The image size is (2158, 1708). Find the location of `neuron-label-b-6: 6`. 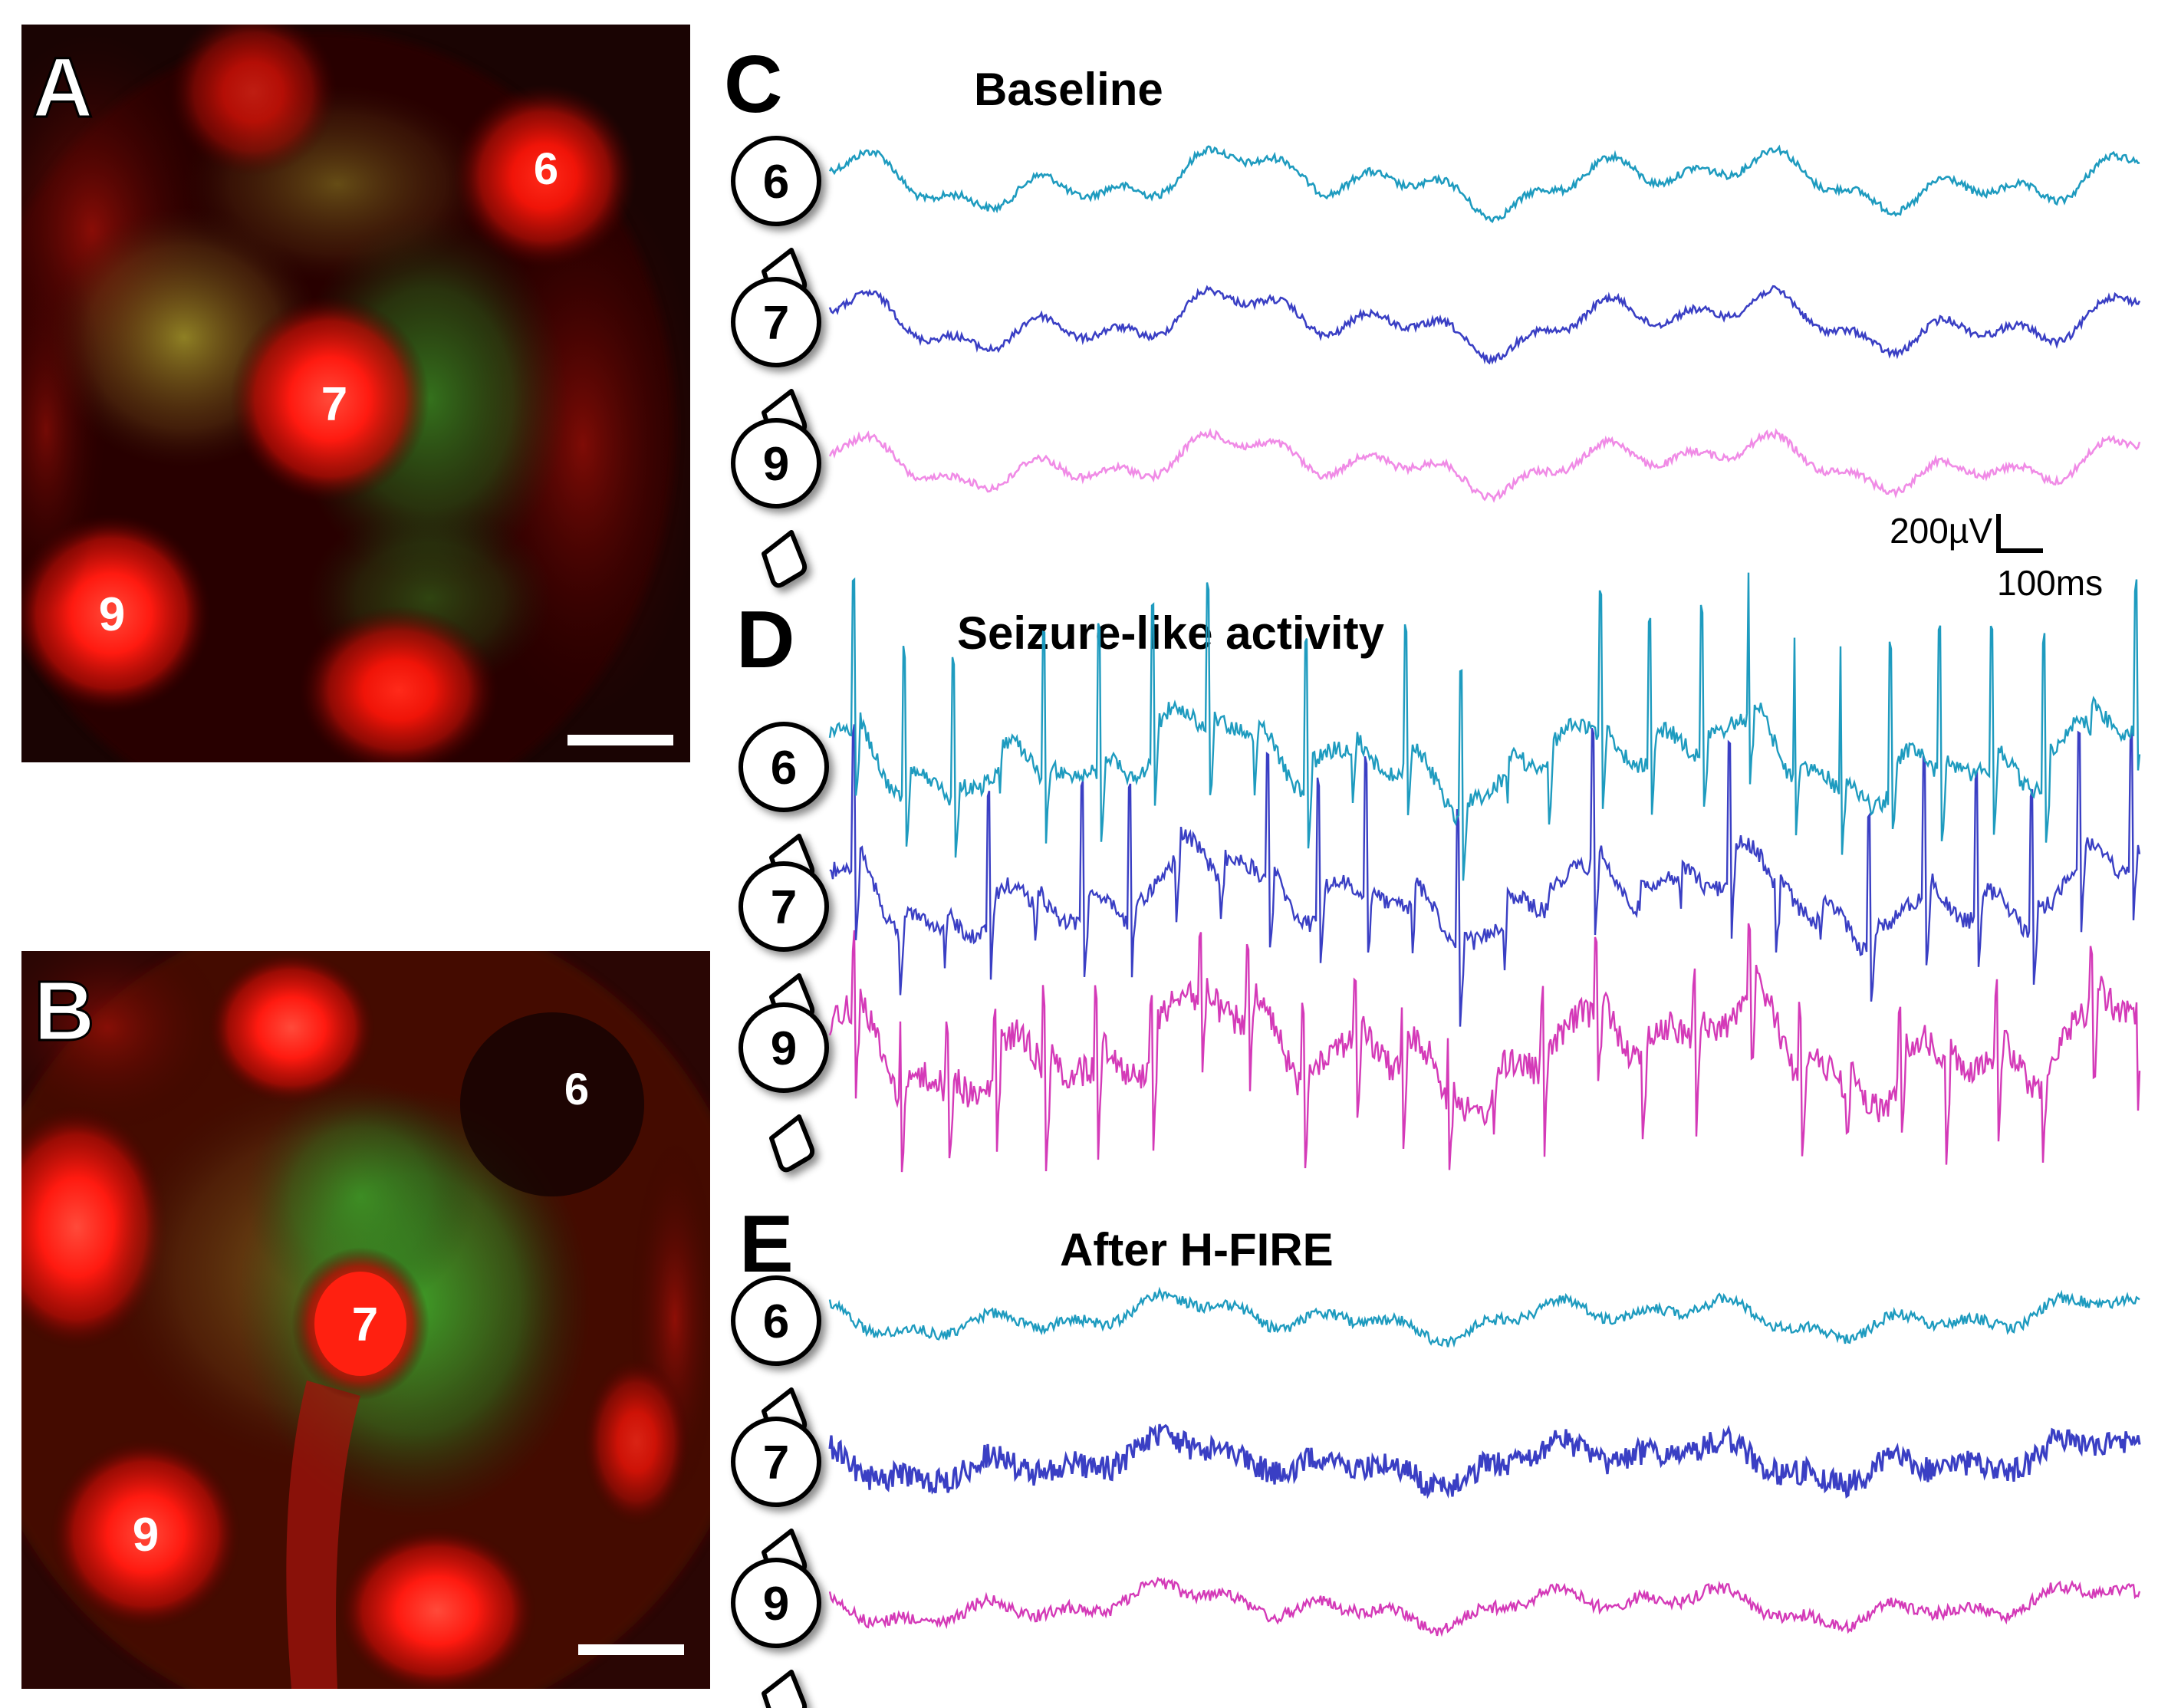

neuron-label-b-6: 6 is located at coordinates (577, 1089).